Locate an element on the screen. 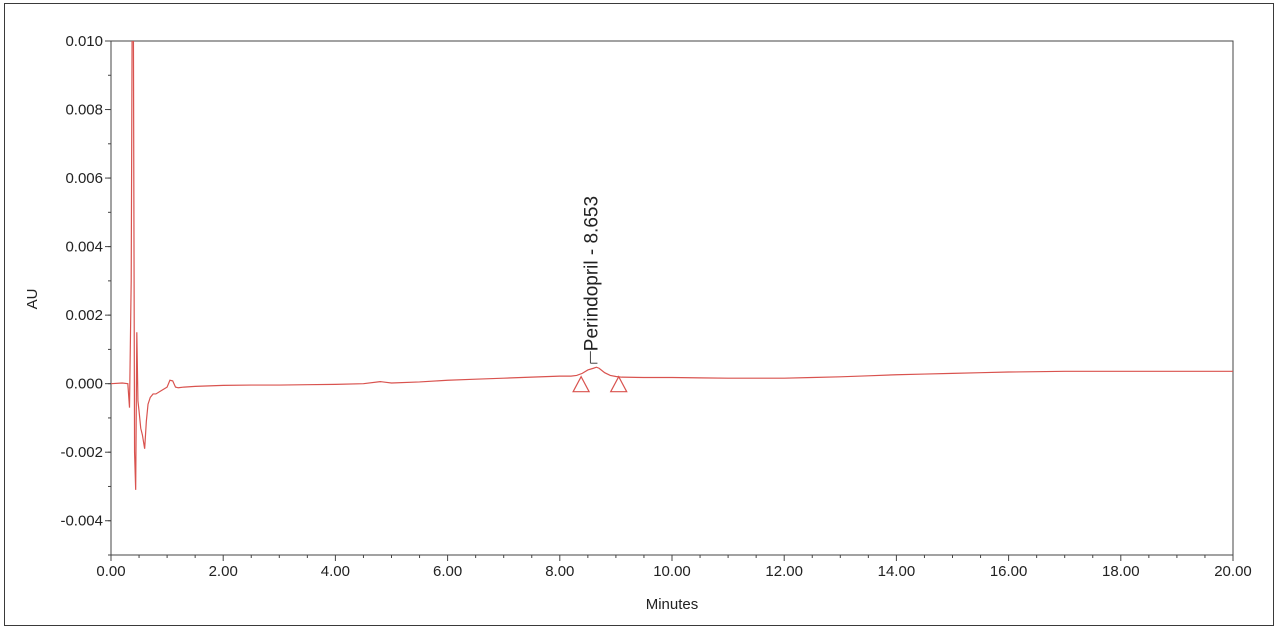 This screenshot has width=1280, height=631. x-tick-label: 18.00 is located at coordinates (1121, 571).